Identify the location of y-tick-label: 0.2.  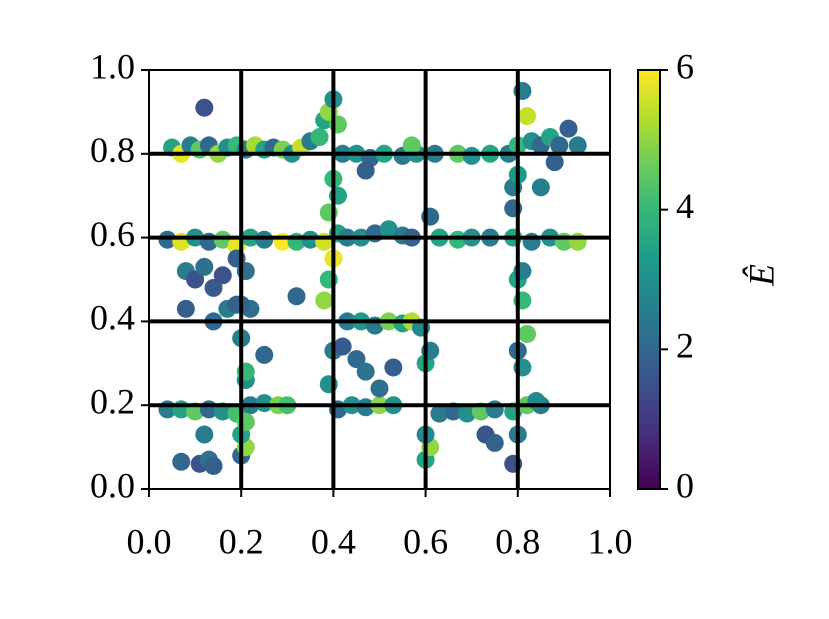
(112, 401).